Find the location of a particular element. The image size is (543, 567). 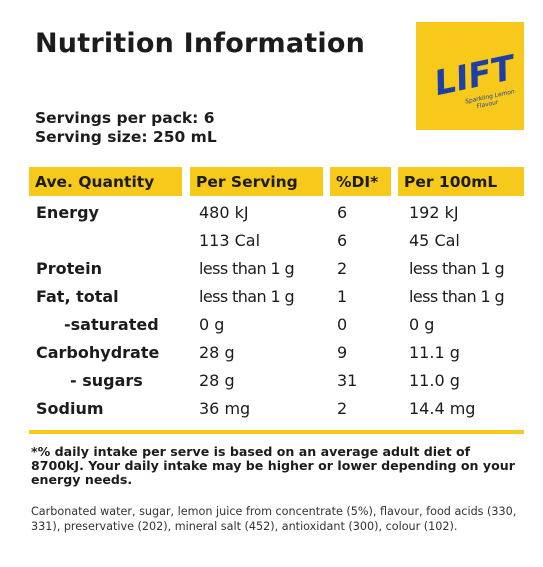

per-serving-value: 0 g is located at coordinates (212, 324).